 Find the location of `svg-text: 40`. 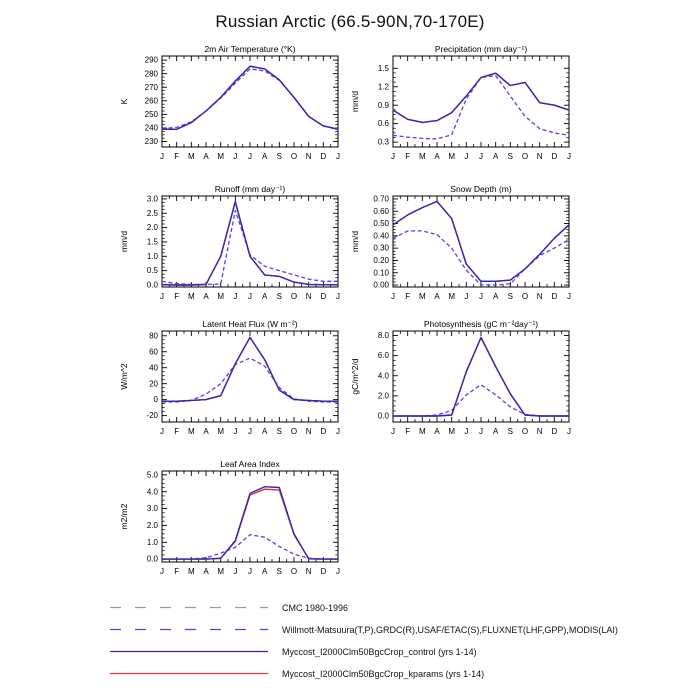

svg-text: 40 is located at coordinates (153, 367).